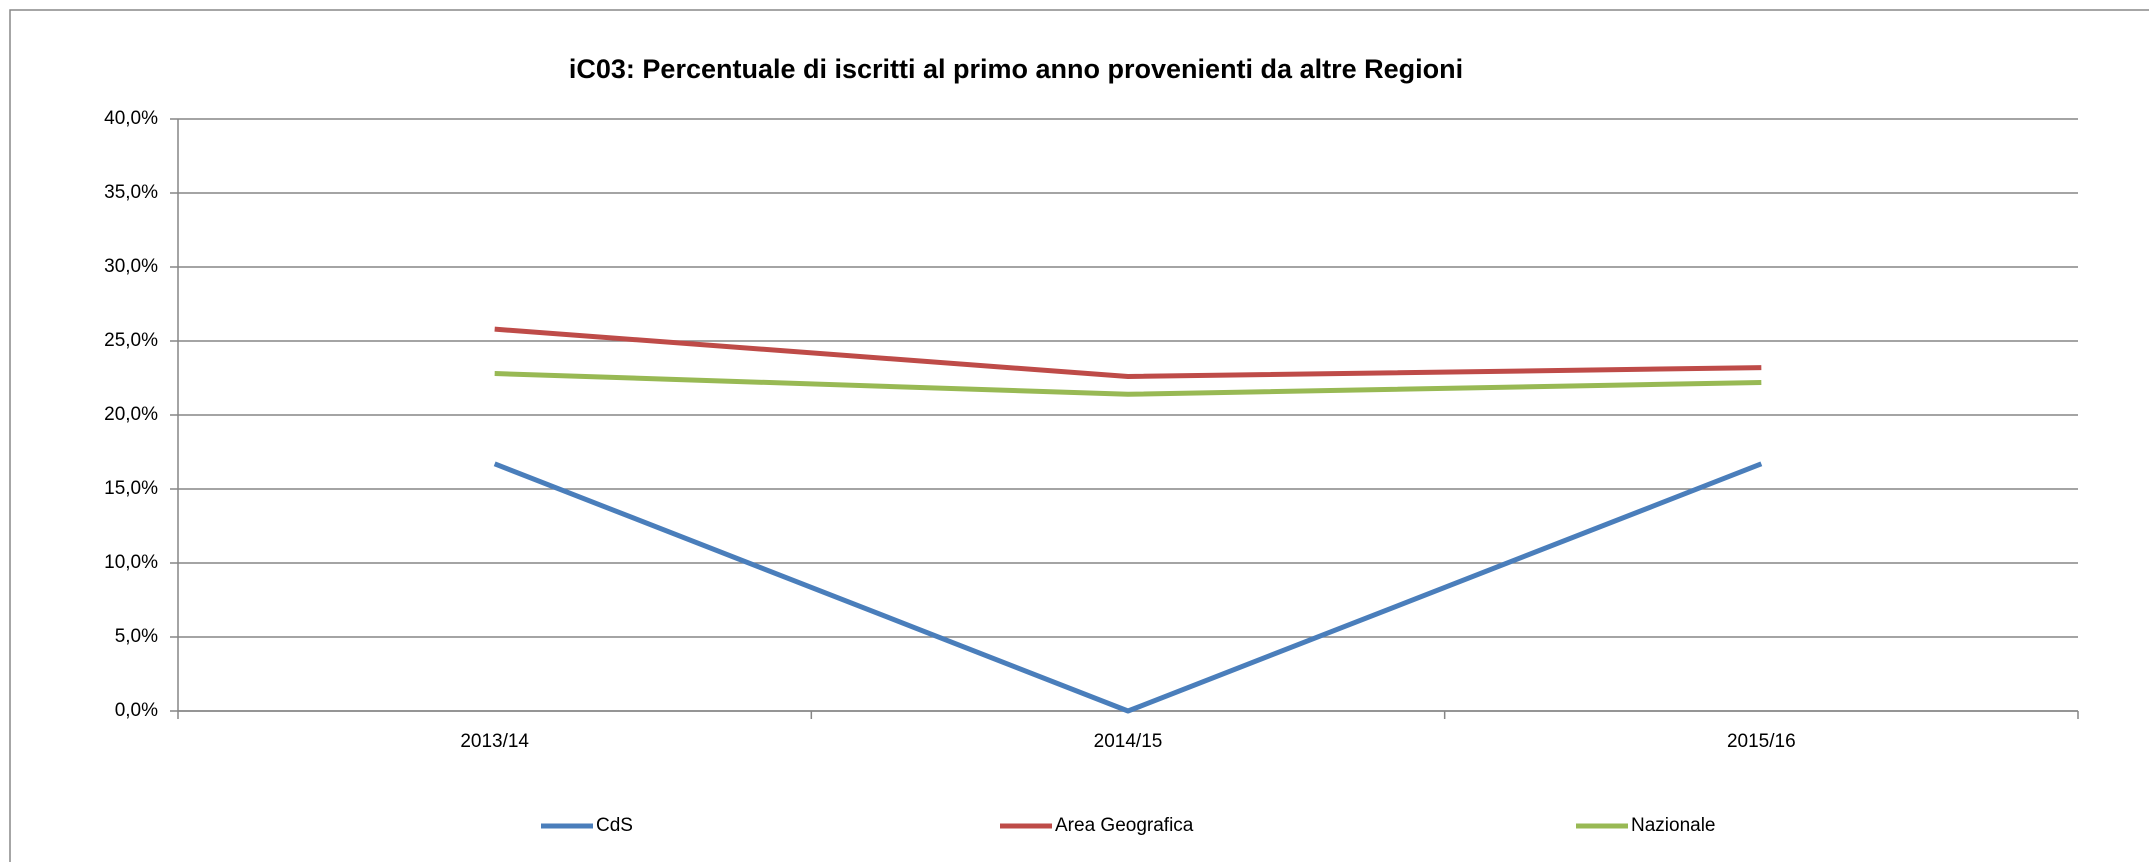  What do you see at coordinates (1761, 741) in the screenshot?
I see `x-tick-label: 2015/16` at bounding box center [1761, 741].